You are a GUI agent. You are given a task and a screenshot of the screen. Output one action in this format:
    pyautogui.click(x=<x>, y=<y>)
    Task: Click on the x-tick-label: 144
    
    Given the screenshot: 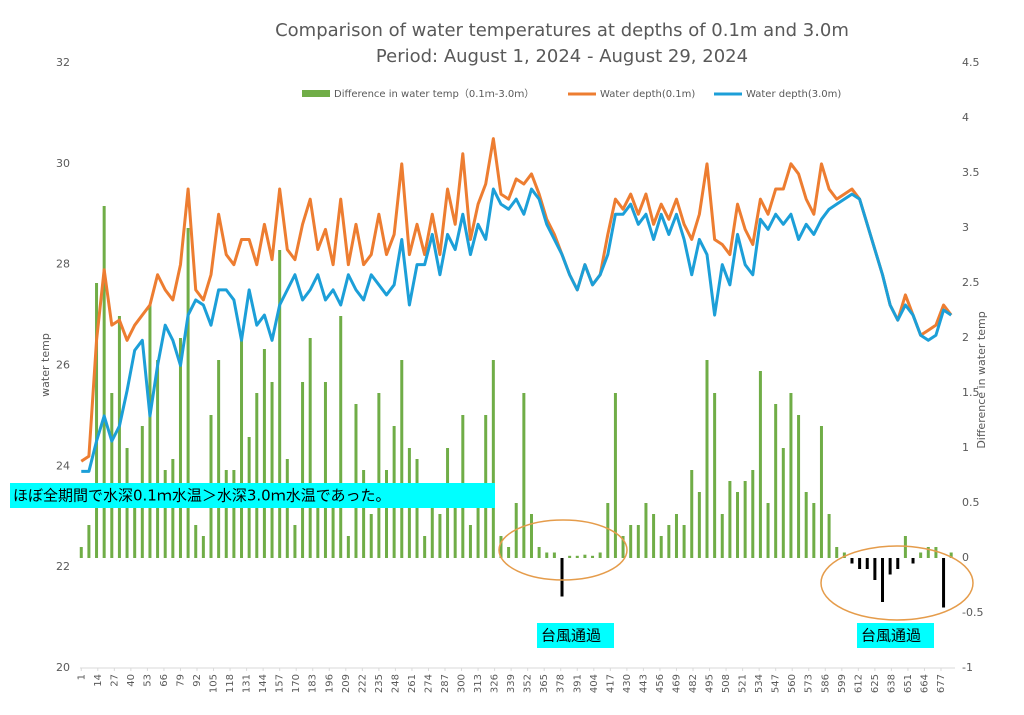 What is the action you would take?
    pyautogui.click(x=263, y=683)
    